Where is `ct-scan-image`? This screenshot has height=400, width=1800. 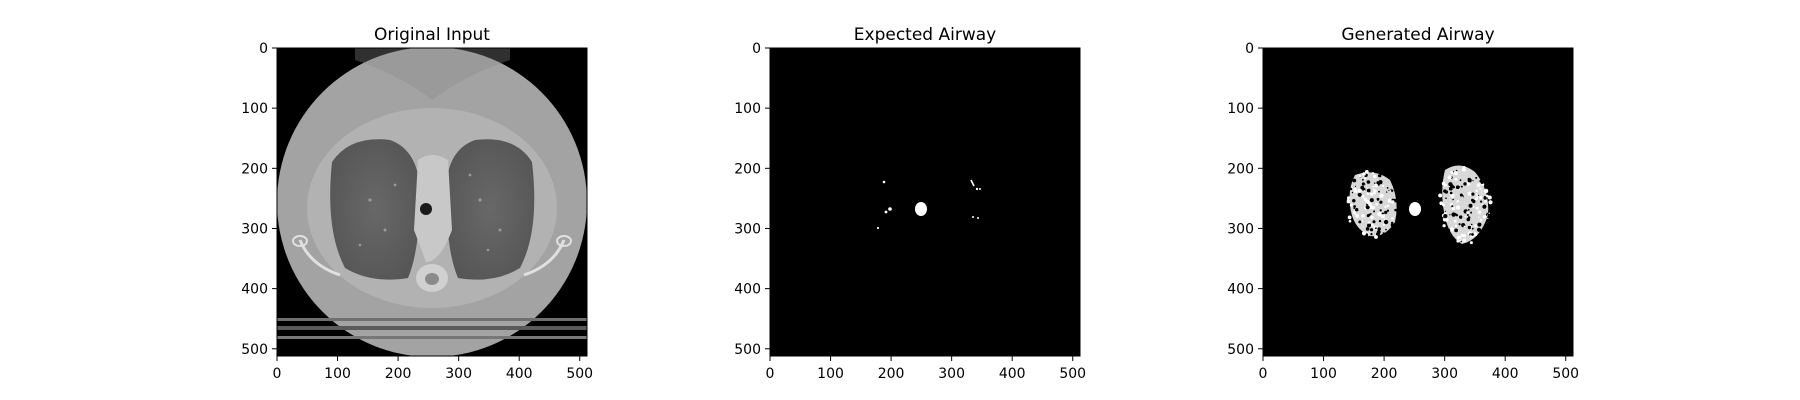
ct-scan-image is located at coordinates (432, 202).